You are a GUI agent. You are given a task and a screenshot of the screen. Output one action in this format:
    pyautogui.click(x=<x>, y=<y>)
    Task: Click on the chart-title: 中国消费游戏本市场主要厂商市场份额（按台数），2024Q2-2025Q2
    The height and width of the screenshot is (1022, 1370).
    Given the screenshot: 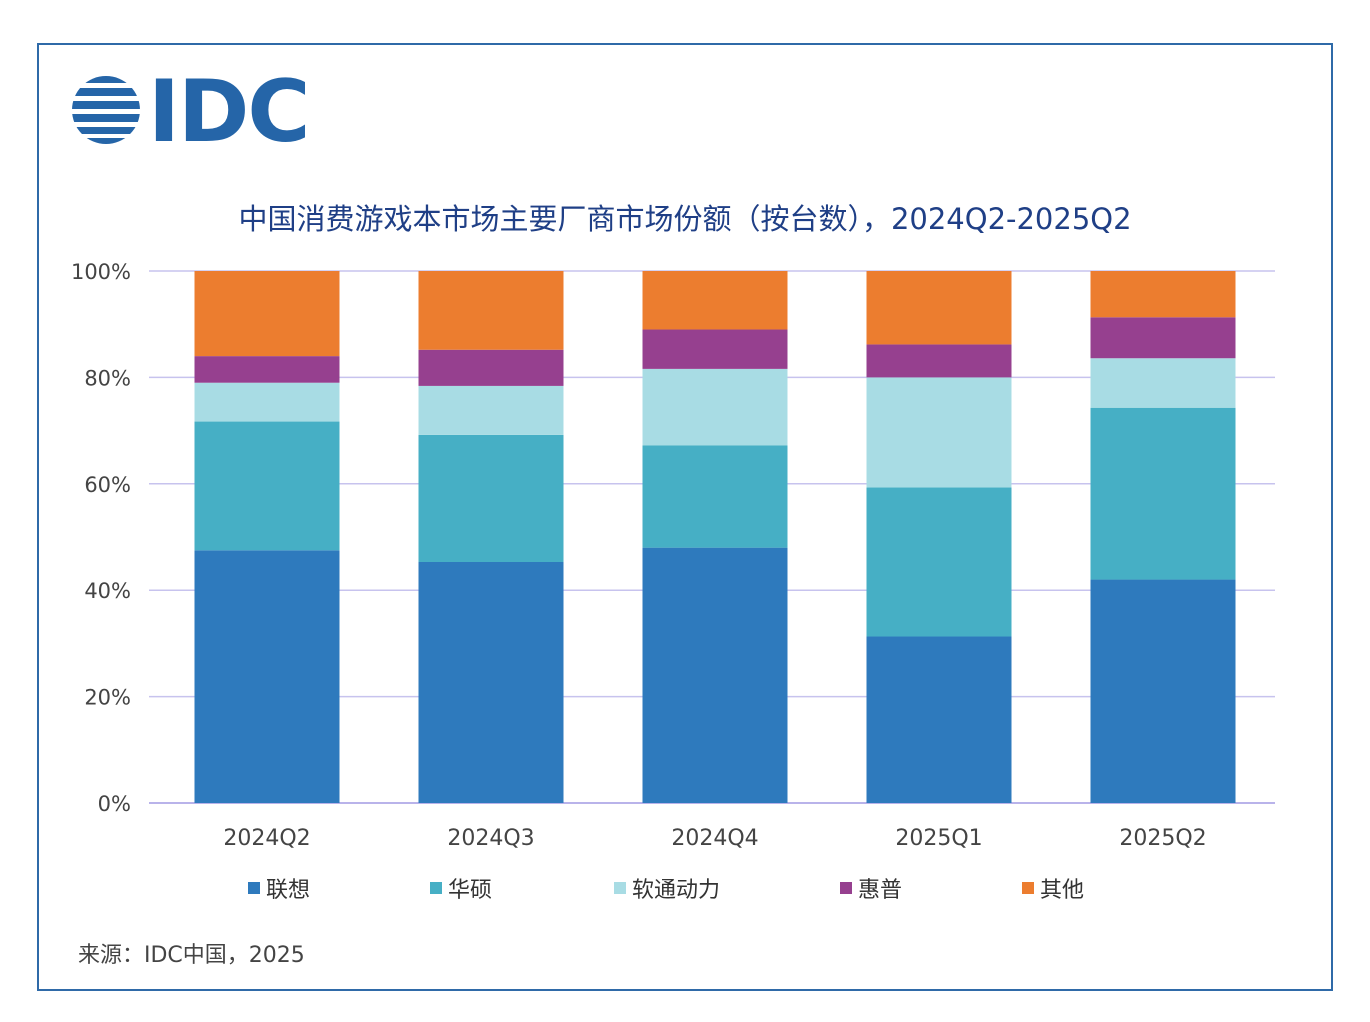 What is the action you would take?
    pyautogui.click(x=685, y=219)
    